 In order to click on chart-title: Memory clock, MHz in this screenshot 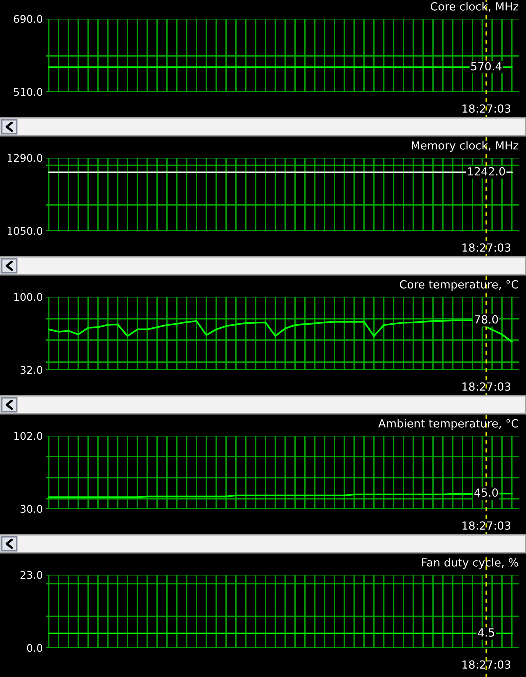, I will do `click(465, 146)`.